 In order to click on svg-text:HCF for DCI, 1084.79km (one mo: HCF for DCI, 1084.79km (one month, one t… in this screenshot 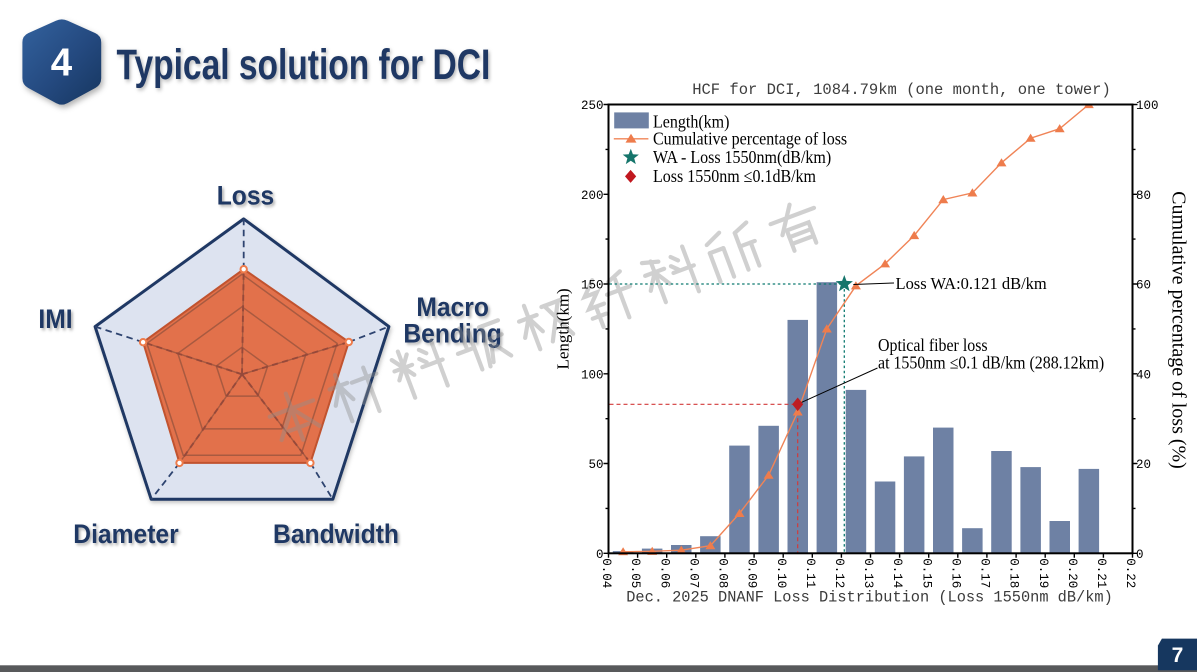, I will do `click(901, 90)`.